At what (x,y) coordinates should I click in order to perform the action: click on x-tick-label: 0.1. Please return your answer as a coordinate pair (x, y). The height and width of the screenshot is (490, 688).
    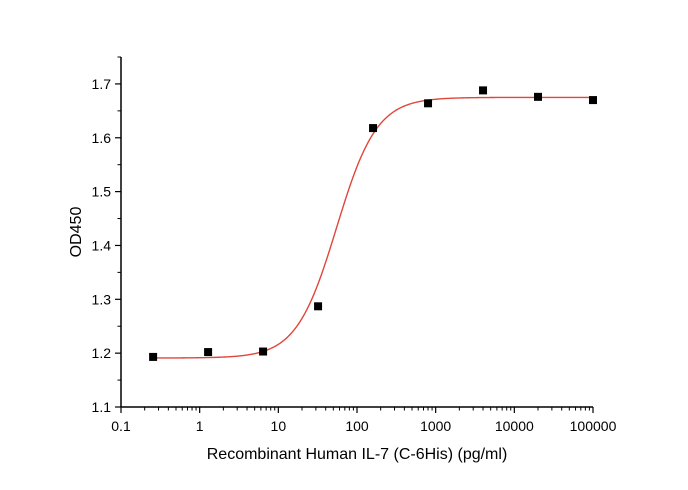
    Looking at the image, I should click on (121, 426).